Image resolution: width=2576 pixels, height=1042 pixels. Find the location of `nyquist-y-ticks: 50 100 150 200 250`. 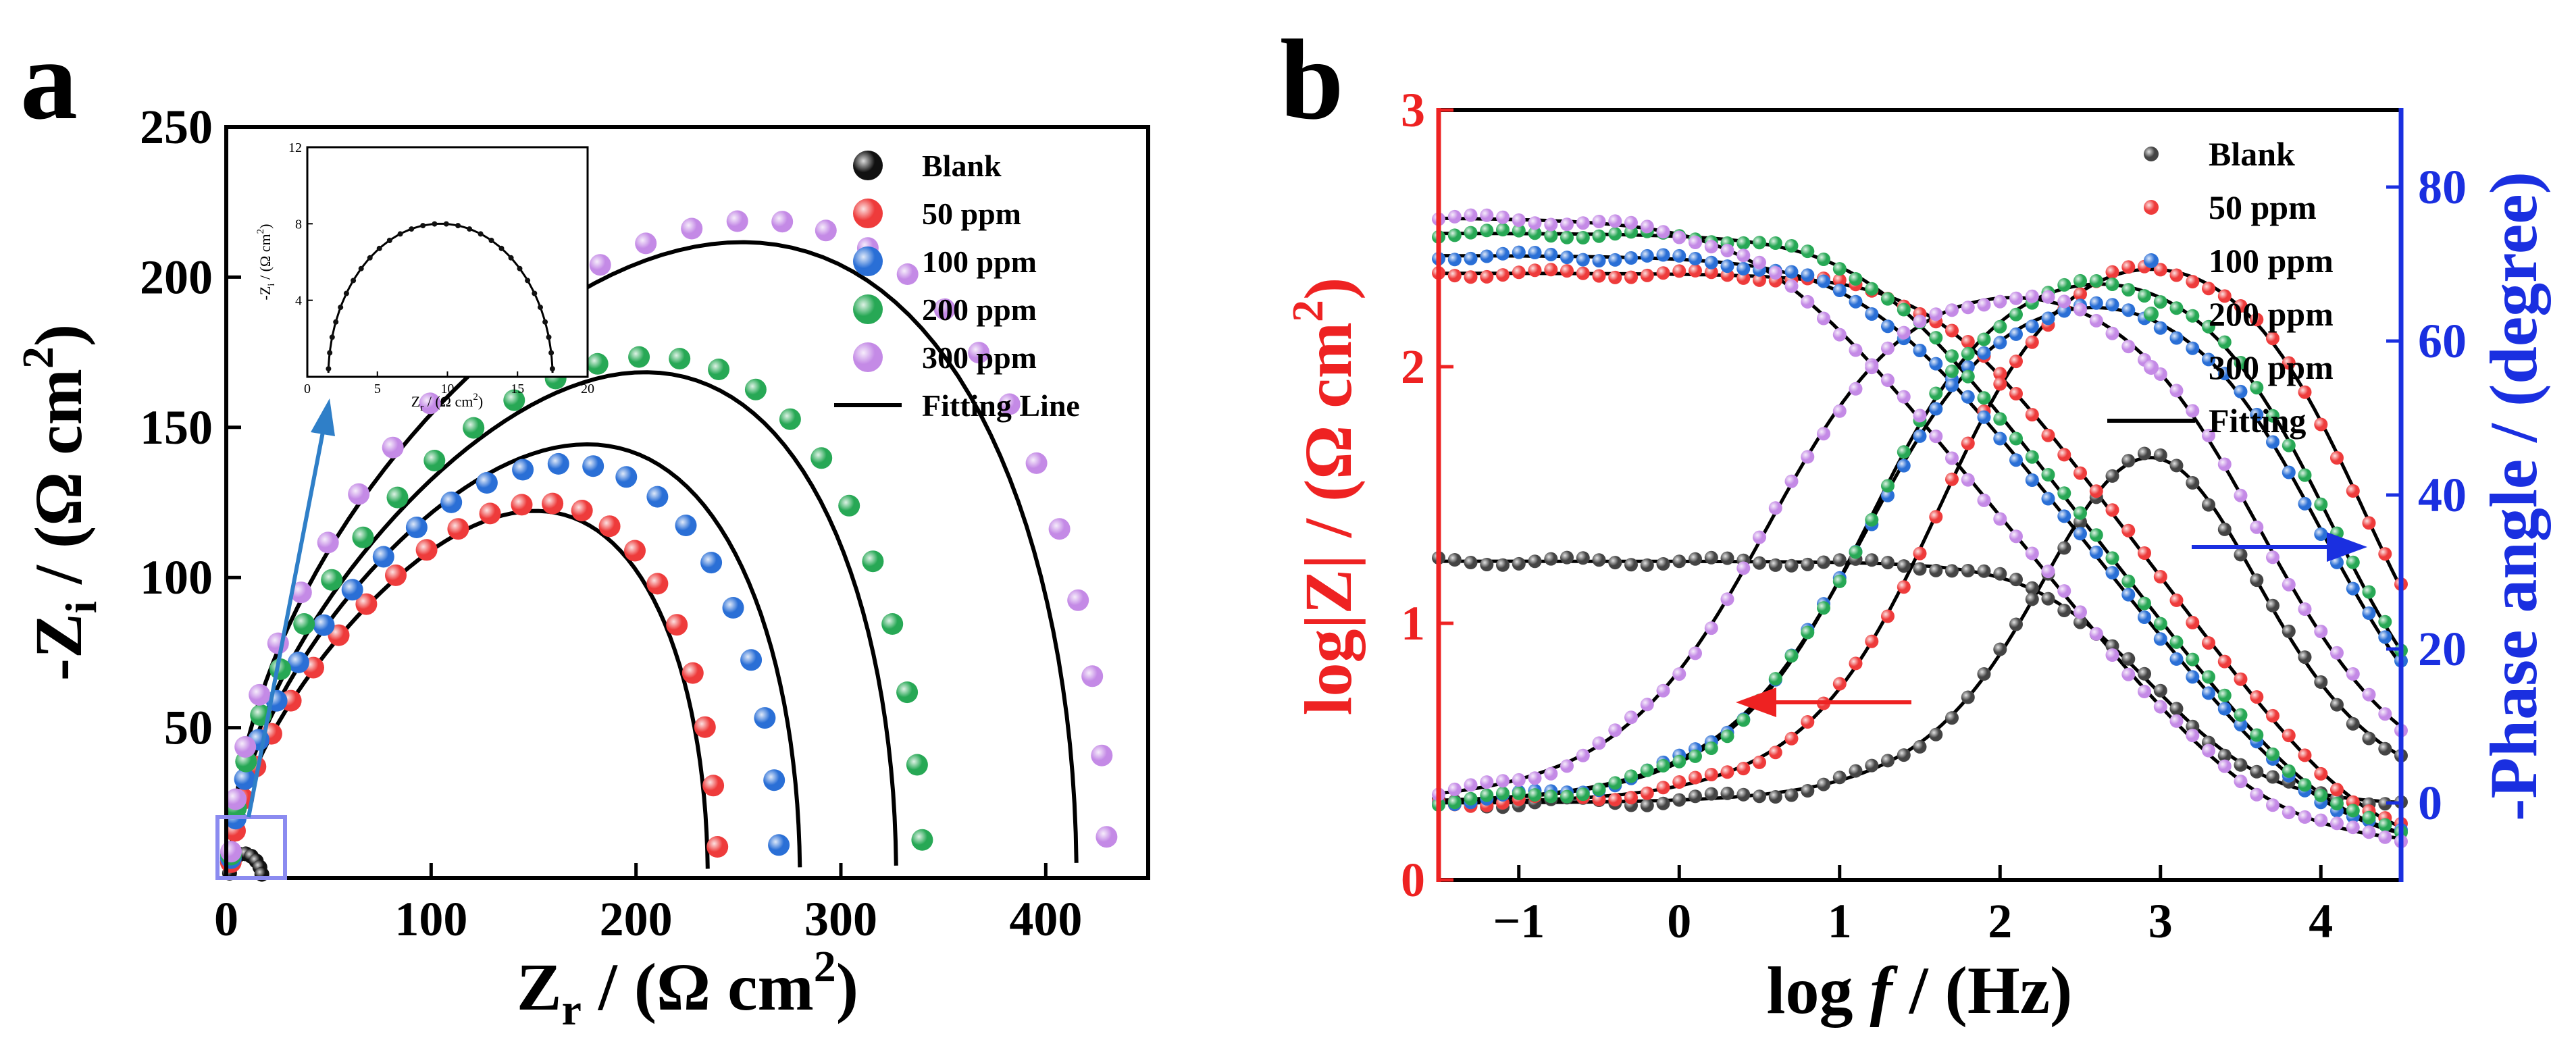

nyquist-y-ticks: 50 100 150 200 250 is located at coordinates (191, 427).